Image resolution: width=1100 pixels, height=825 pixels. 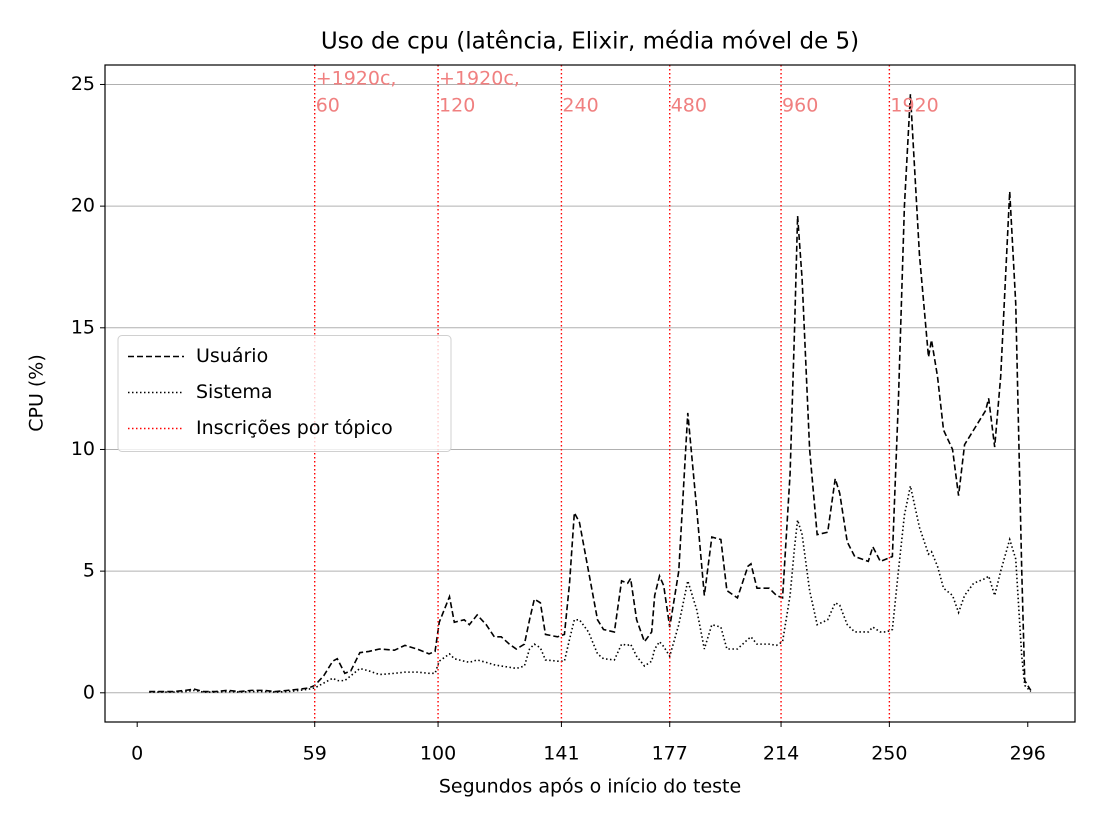 What do you see at coordinates (83, 84) in the screenshot?
I see `y-tick-label: 25` at bounding box center [83, 84].